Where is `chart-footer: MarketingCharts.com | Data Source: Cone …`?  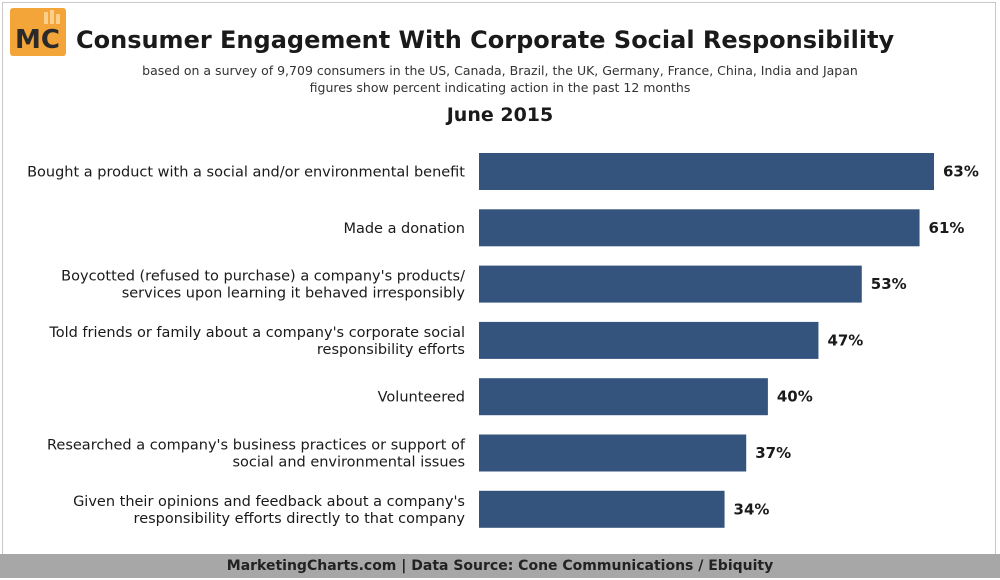
chart-footer: MarketingCharts.com | Data Source: Cone … is located at coordinates (500, 566).